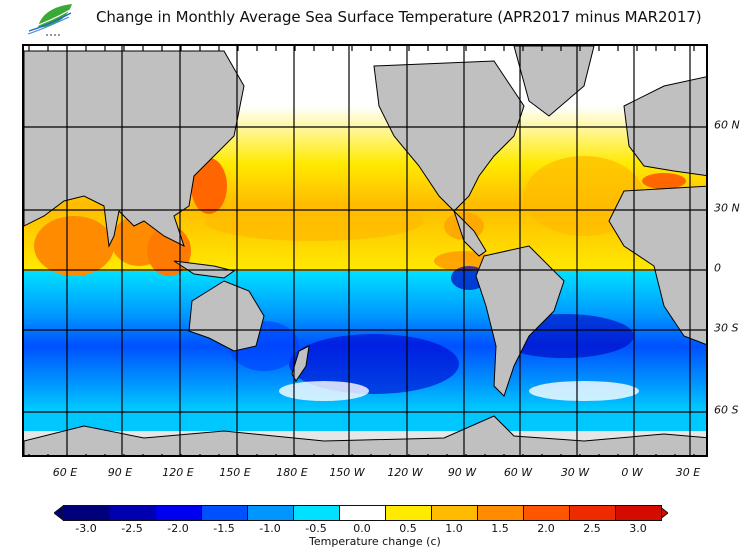  Describe the element at coordinates (408, 528) in the screenshot. I see `colorbar-tick-label: 0.5` at that location.